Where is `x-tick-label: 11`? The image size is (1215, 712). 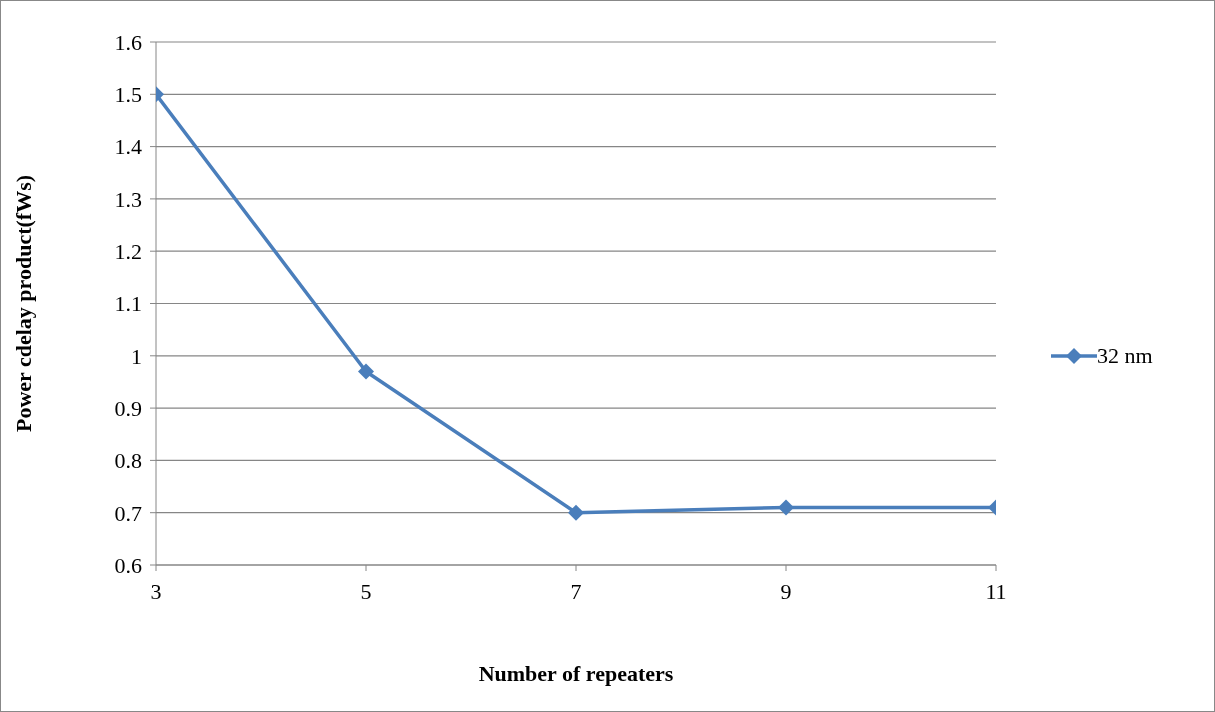 x-tick-label: 11 is located at coordinates (996, 591).